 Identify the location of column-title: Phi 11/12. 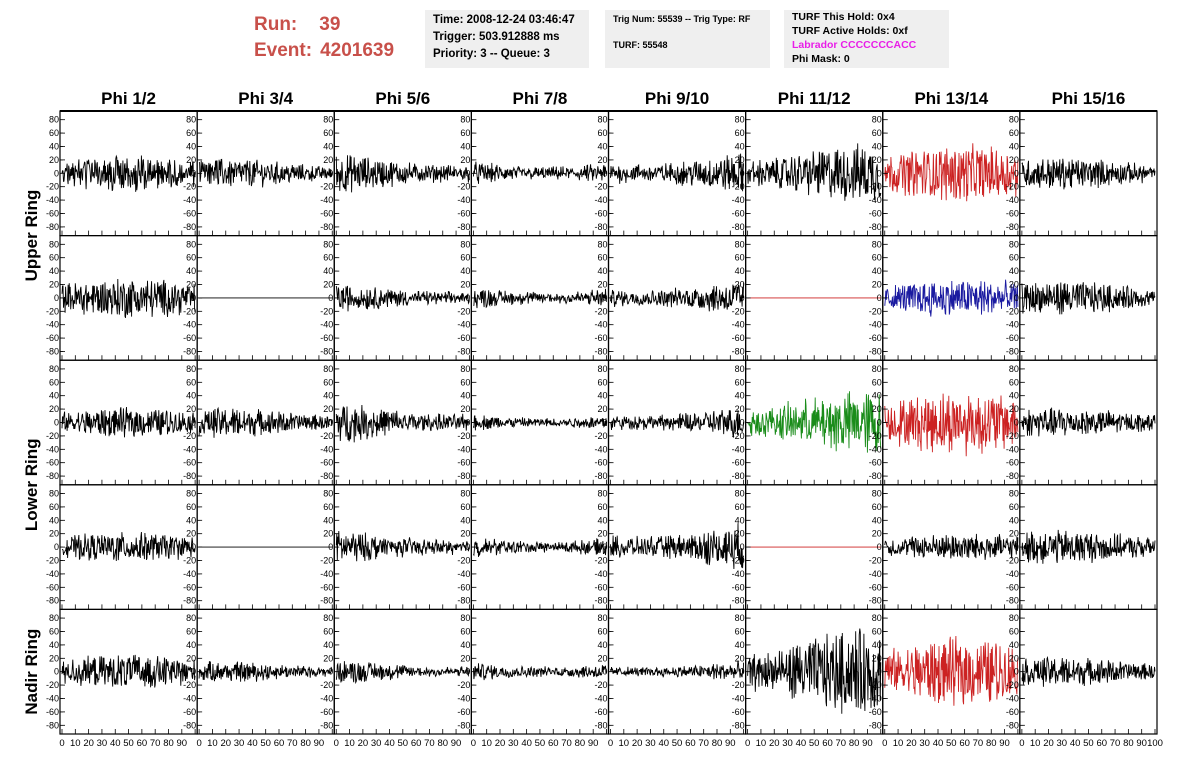
(814, 98).